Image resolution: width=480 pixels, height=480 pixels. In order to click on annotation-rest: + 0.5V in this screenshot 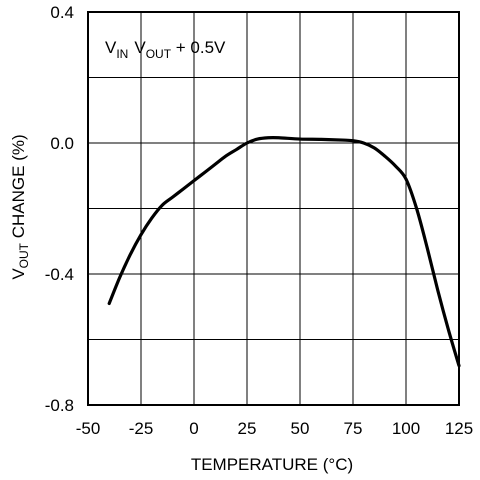, I will do `click(198, 47)`.